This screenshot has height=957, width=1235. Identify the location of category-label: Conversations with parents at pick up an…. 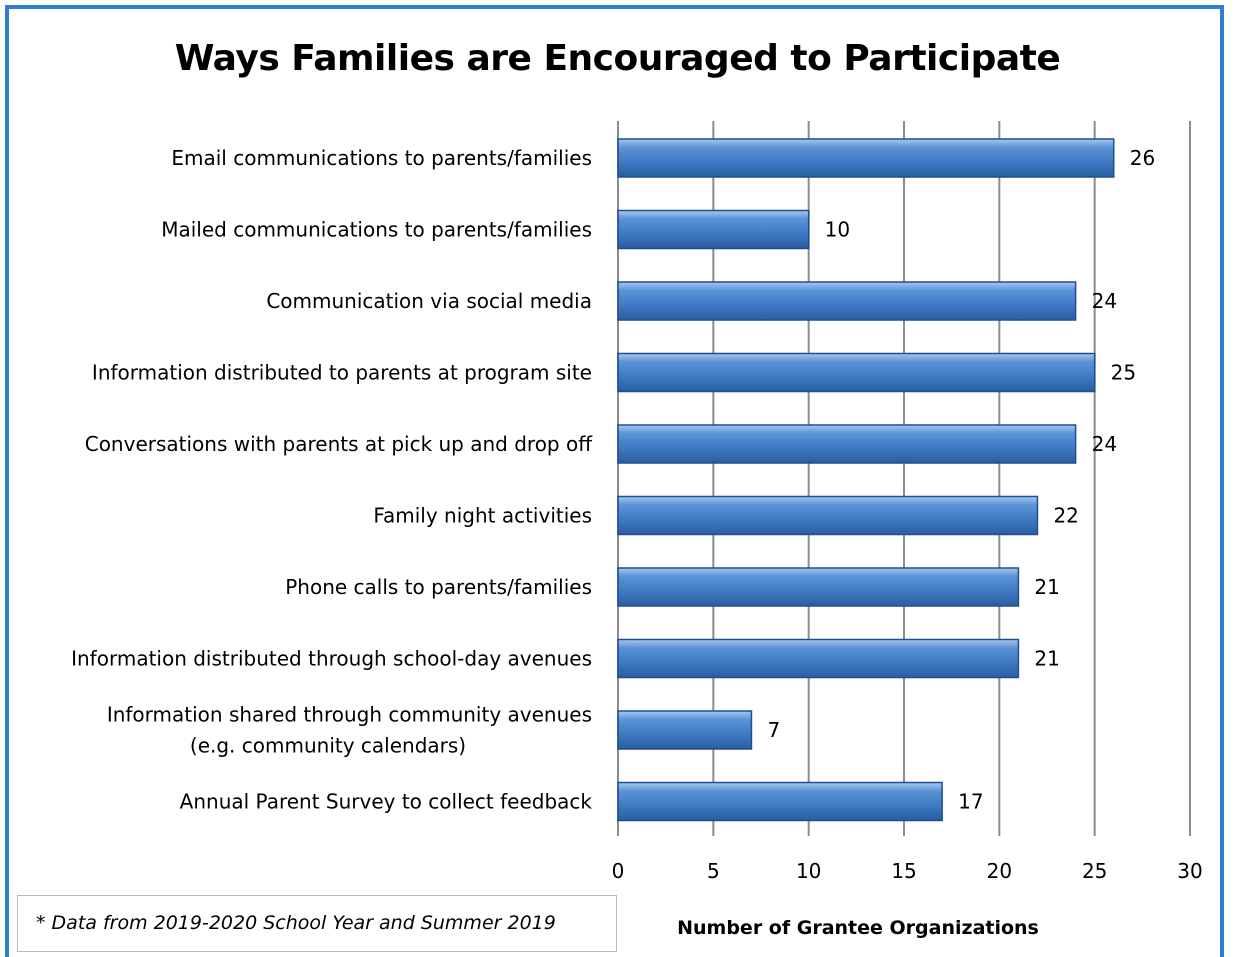
(339, 444).